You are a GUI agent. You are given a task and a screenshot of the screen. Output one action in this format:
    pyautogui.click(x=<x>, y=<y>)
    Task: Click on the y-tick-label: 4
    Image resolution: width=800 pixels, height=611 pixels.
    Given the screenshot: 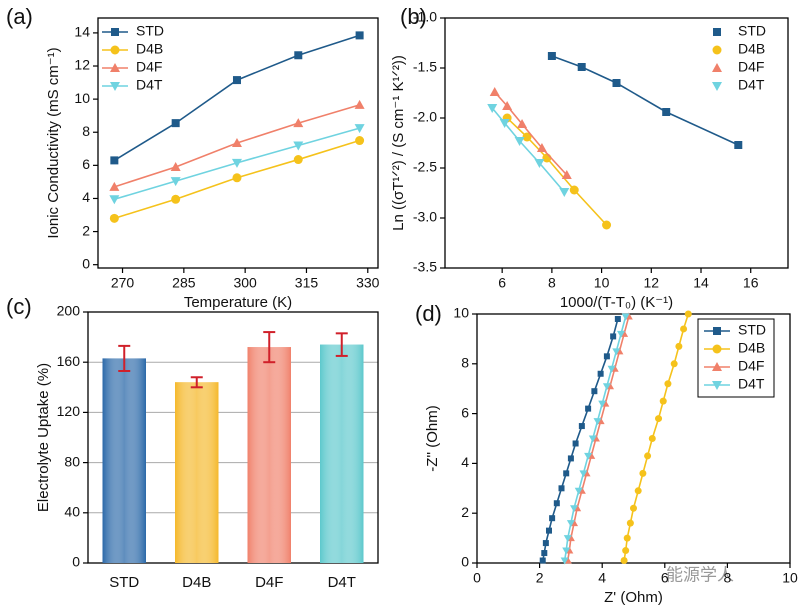 What is the action you would take?
    pyautogui.click(x=465, y=462)
    